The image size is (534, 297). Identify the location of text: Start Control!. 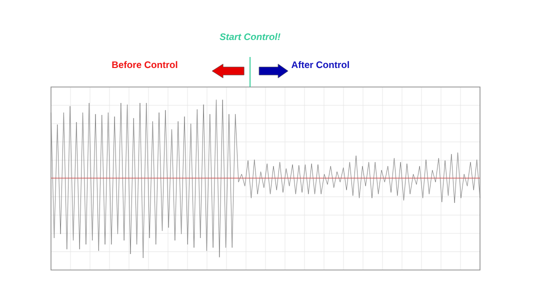
(250, 36).